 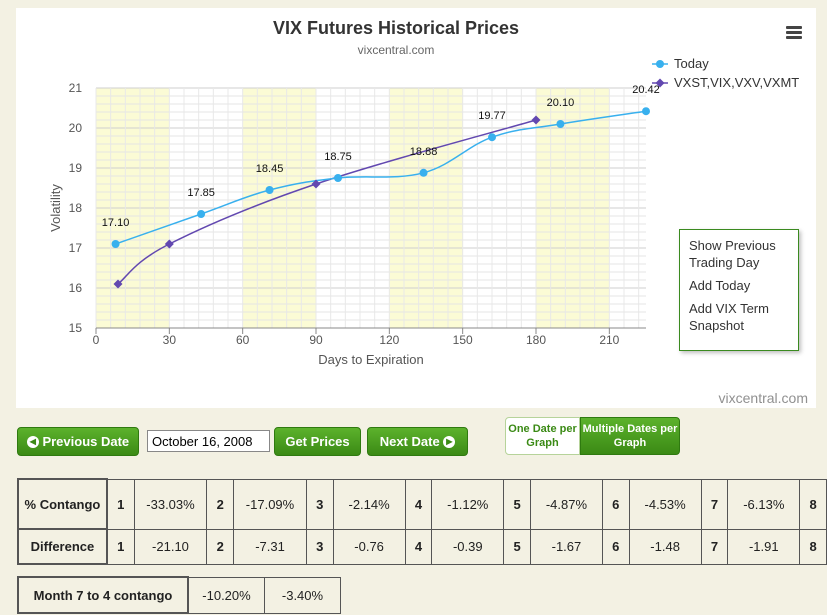 I want to click on data-label: 17.10, so click(x=116, y=223).